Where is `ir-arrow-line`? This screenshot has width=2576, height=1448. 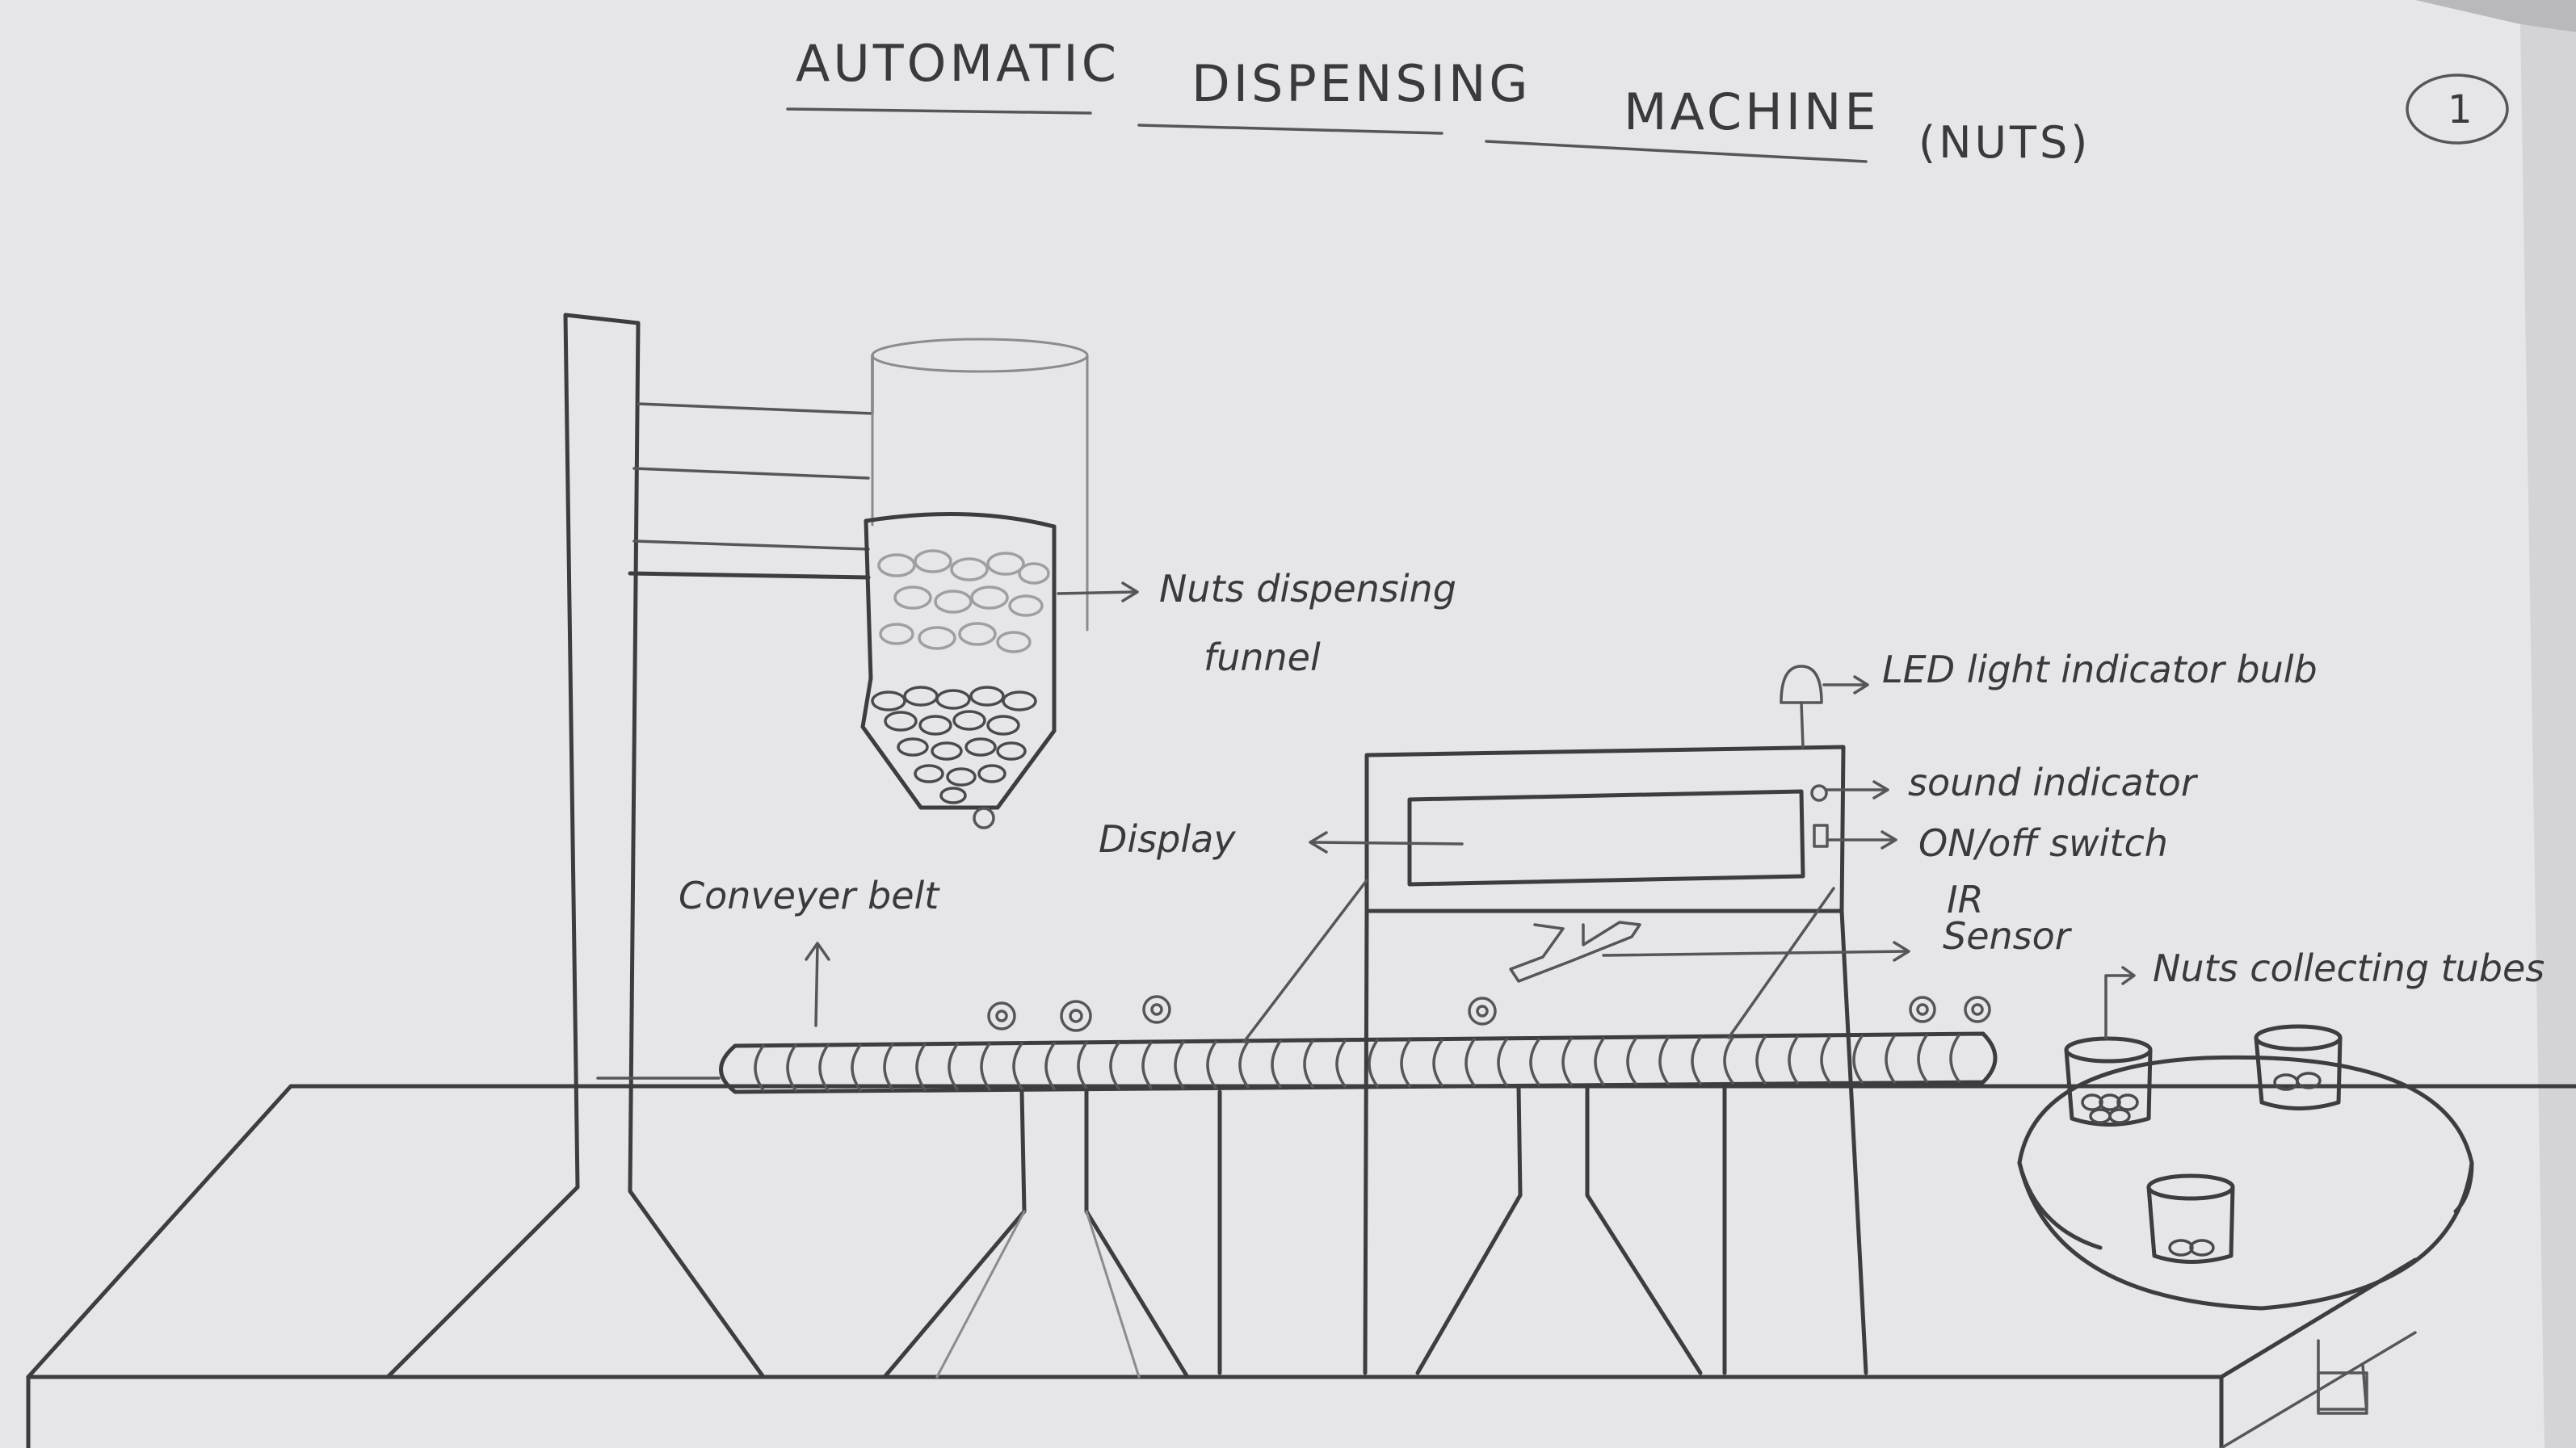
ir-arrow-line is located at coordinates (1755, 953).